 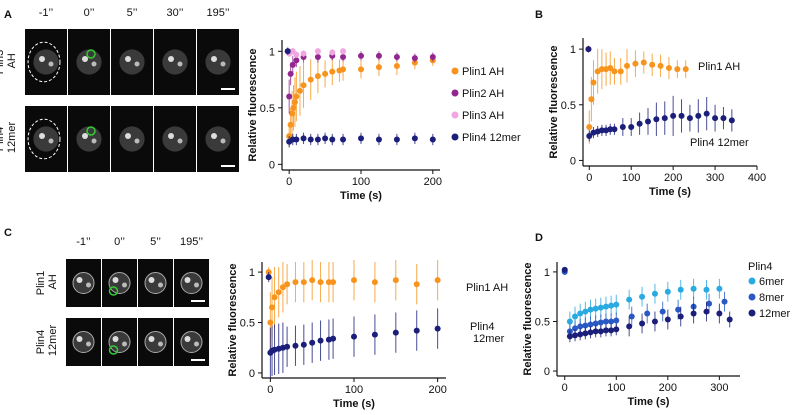 What do you see at coordinates (8, 233) in the screenshot?
I see `panel-letter: C` at bounding box center [8, 233].